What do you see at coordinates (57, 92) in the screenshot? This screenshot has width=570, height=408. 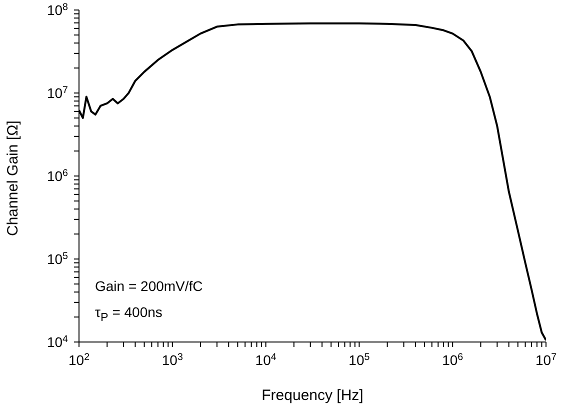 I see `y-tick-label: 10$^{7}$` at bounding box center [57, 92].